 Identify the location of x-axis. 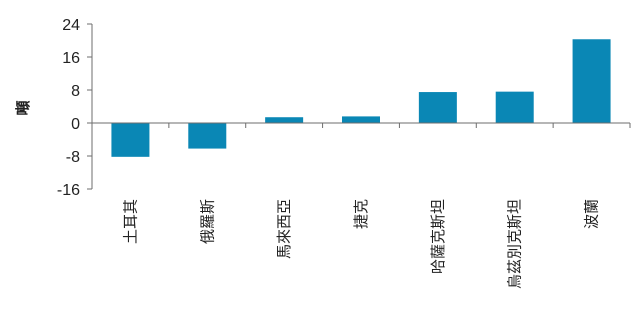
(361, 125).